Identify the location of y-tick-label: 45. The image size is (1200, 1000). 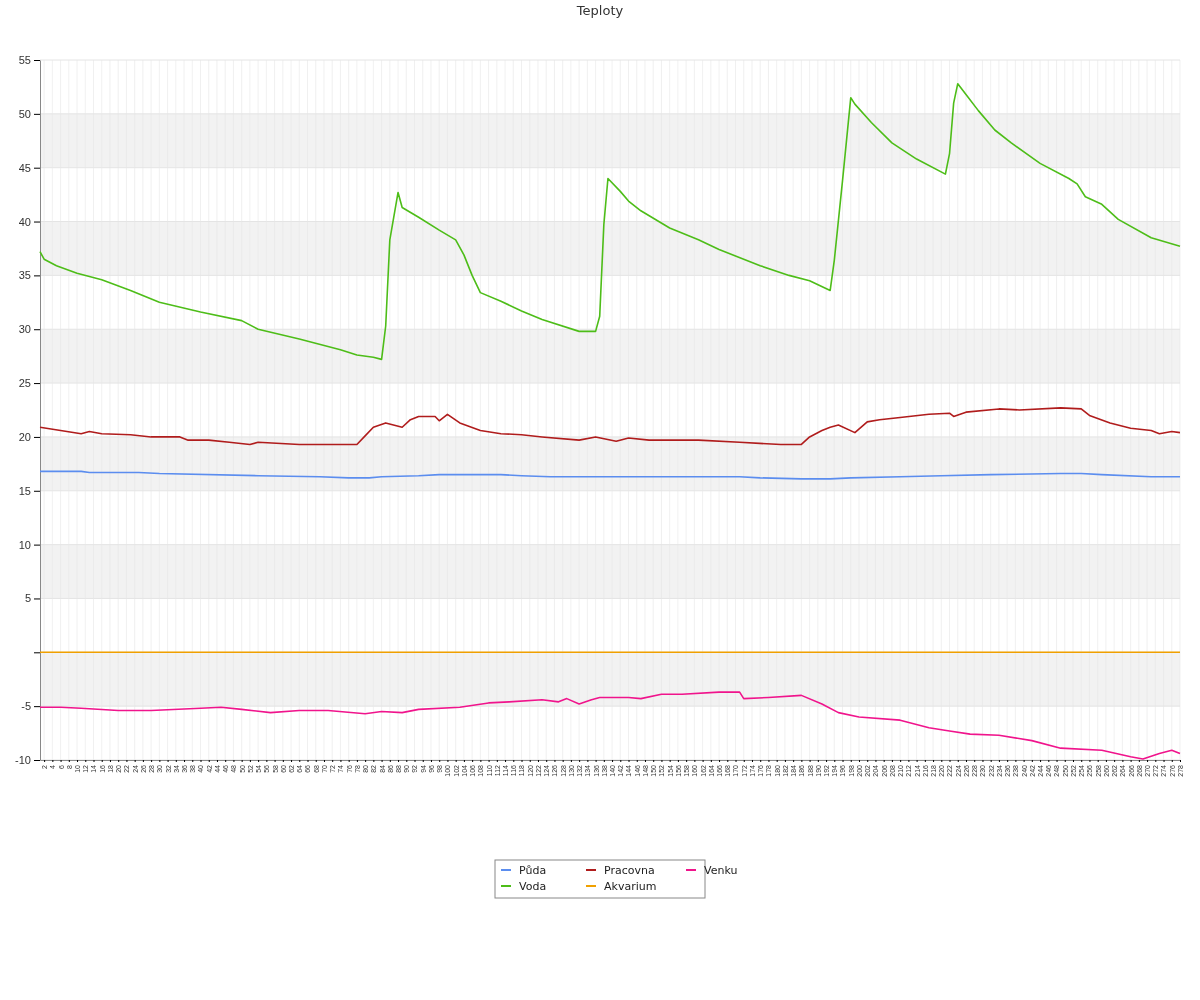
(24, 167).